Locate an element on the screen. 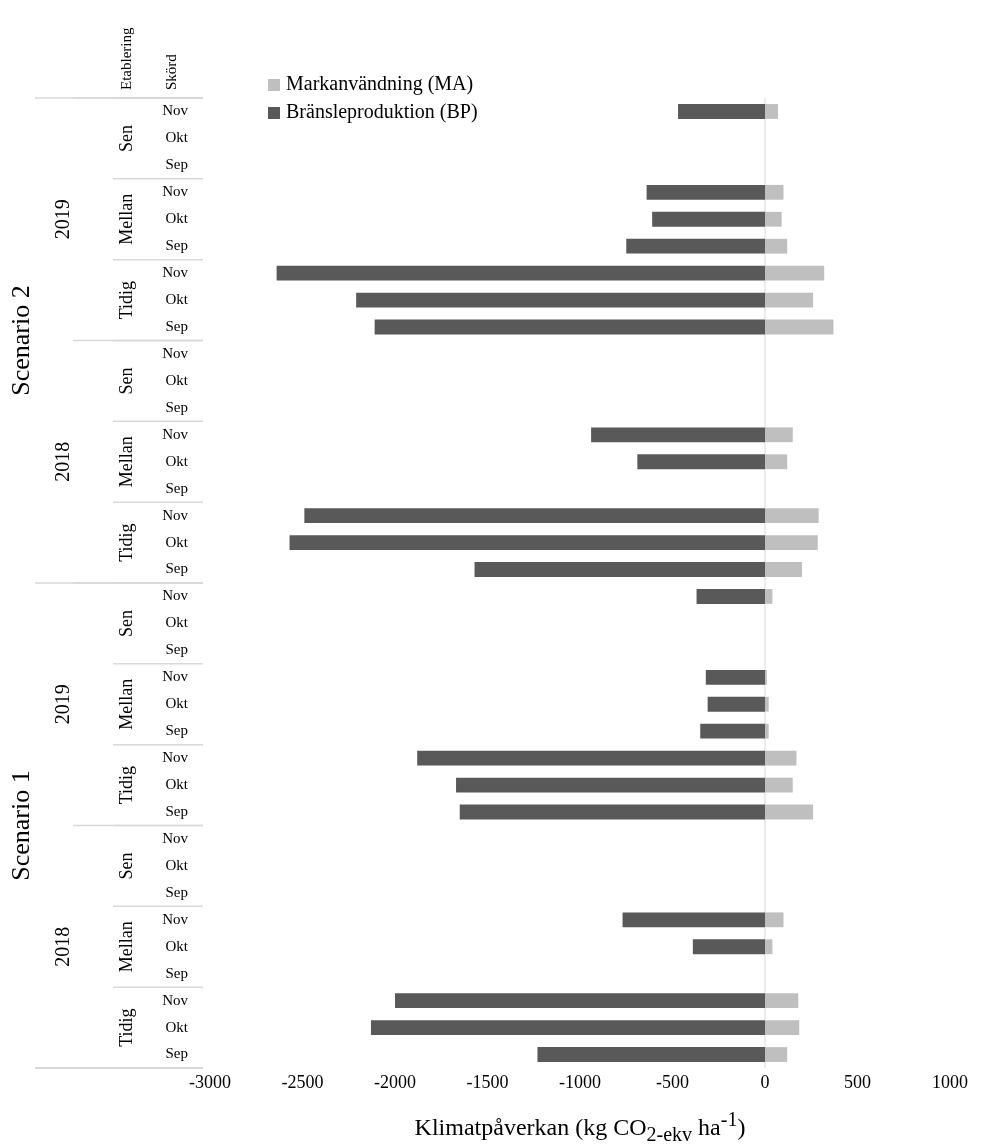 The height and width of the screenshot is (1148, 986). x-tick-label: -3000 is located at coordinates (210, 1081).